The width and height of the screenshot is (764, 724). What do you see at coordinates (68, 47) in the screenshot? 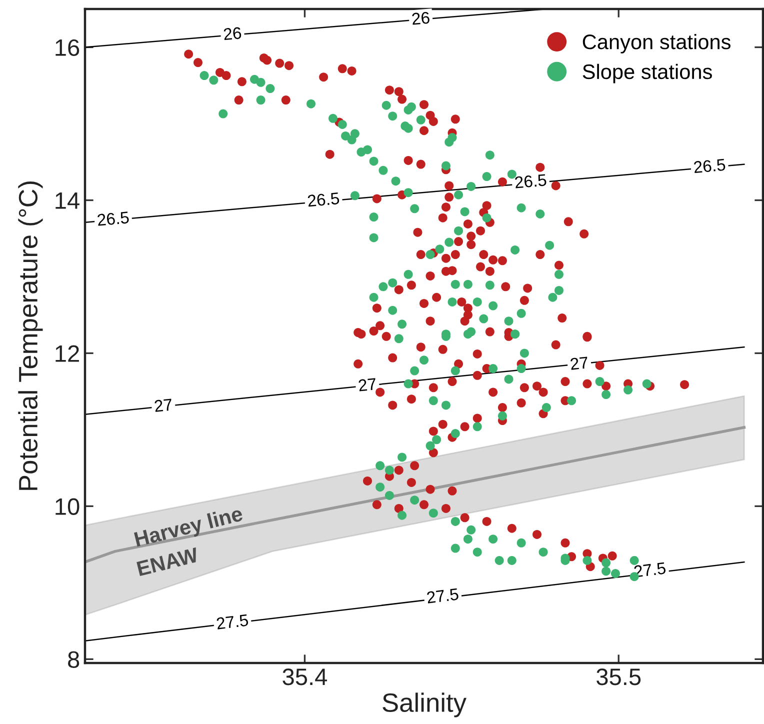
I see `y-tick-label: 16` at bounding box center [68, 47].